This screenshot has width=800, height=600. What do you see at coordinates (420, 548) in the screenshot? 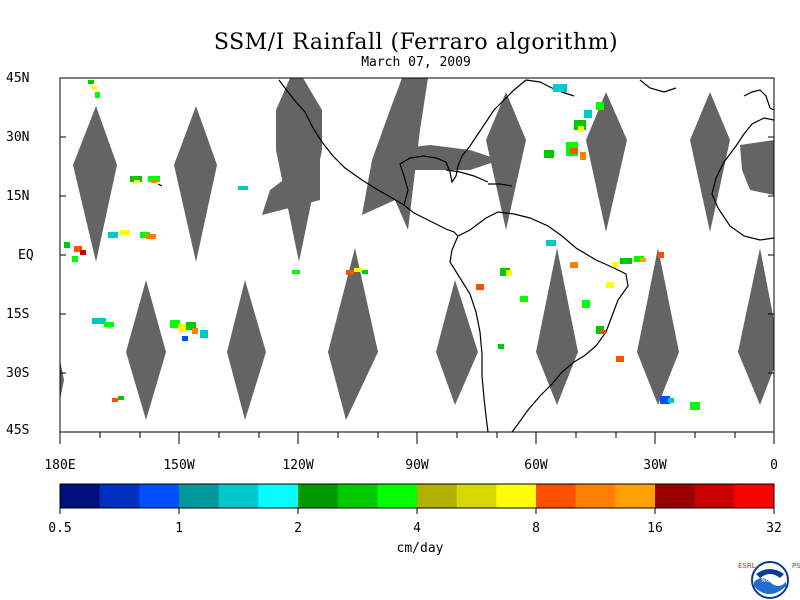
I see `colorbar-unit-label: cm/day` at bounding box center [420, 548].